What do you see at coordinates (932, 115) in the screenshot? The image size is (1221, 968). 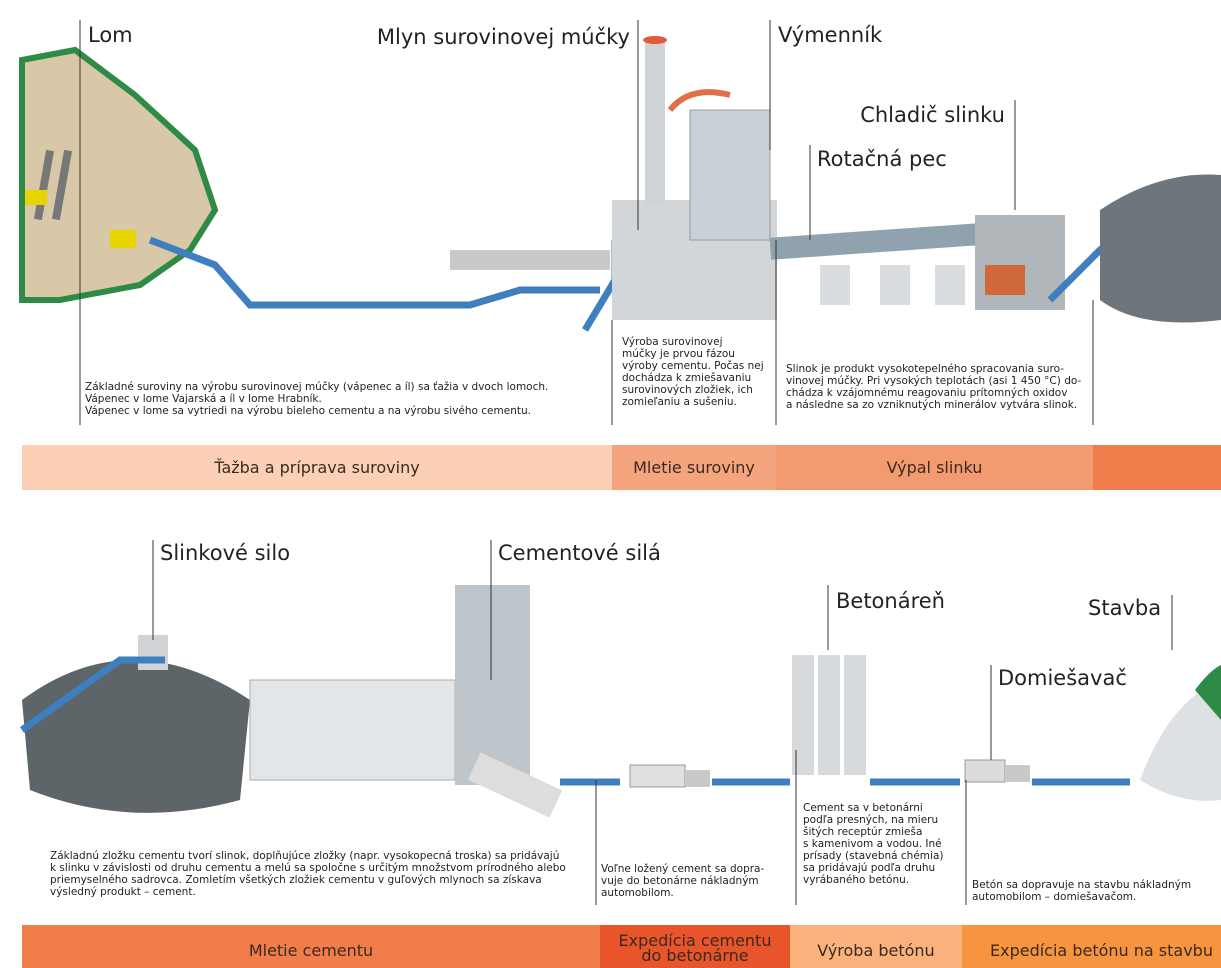 I see `process-label: Chladič slinku` at bounding box center [932, 115].